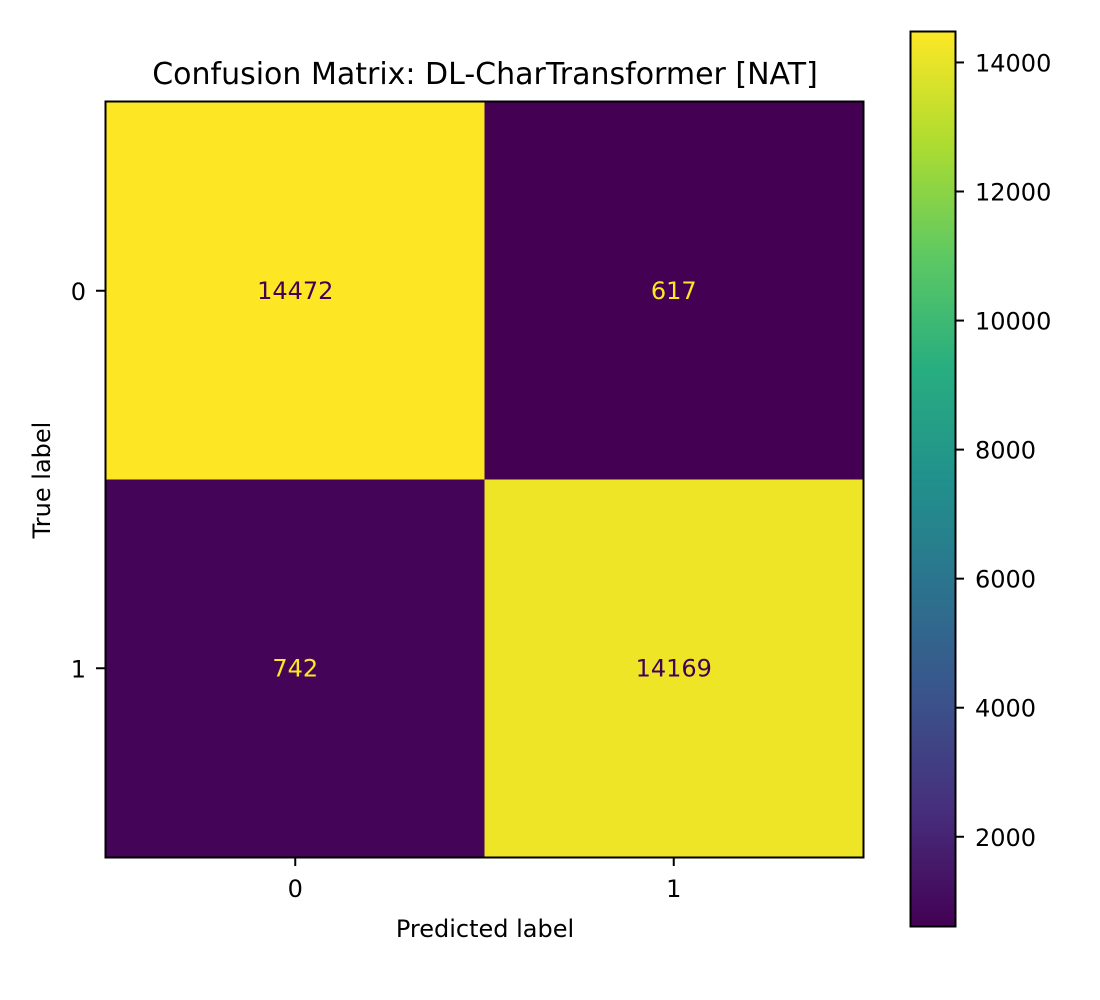 The width and height of the screenshot is (1100, 1000). What do you see at coordinates (1005, 451) in the screenshot?
I see `colorbar-tick-label: 8000` at bounding box center [1005, 451].